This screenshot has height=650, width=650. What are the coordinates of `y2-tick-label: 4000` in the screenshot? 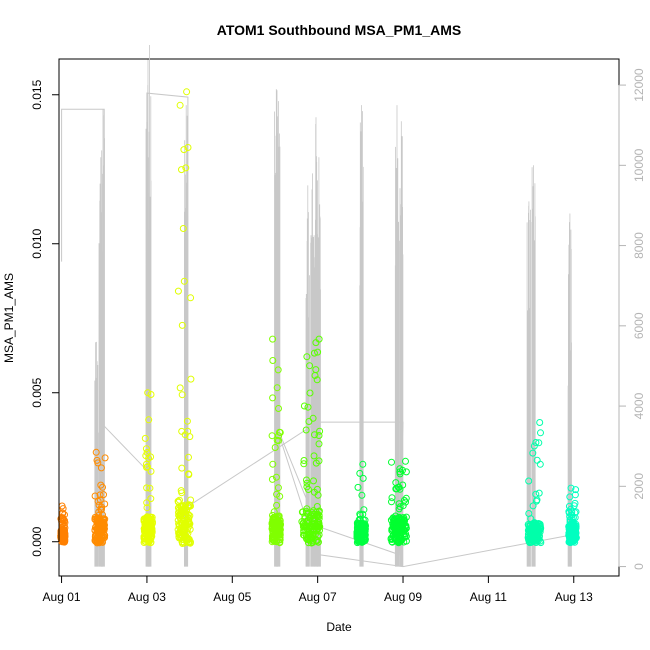 It's located at (639, 405).